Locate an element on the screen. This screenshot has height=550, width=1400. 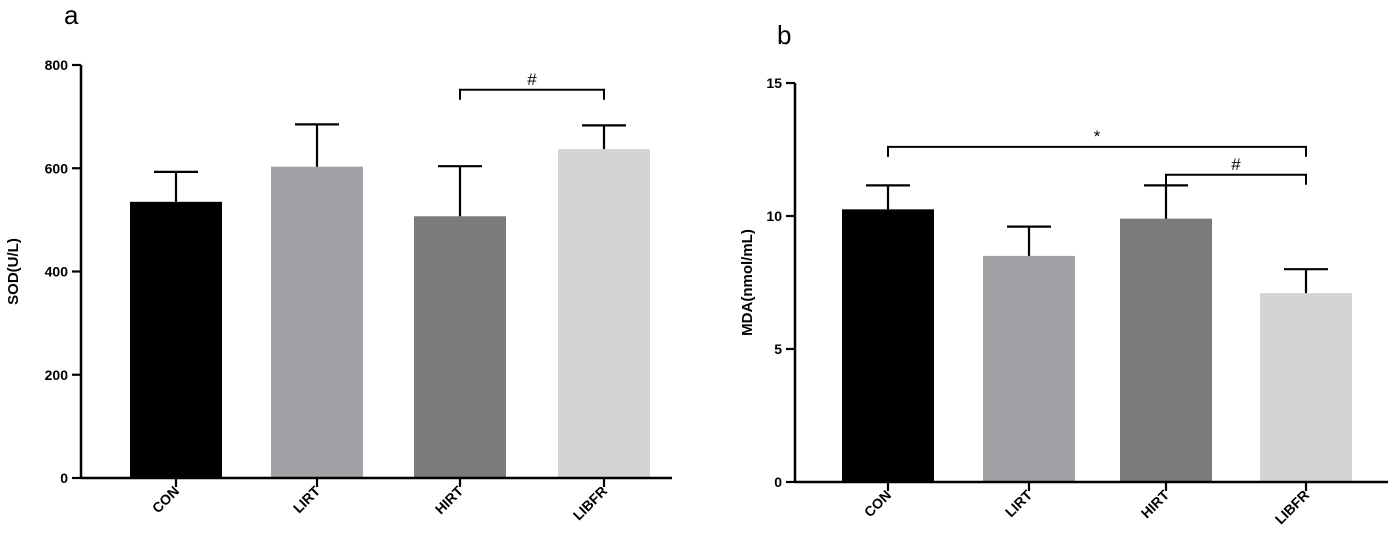
y-tick-label: 400 is located at coordinates (57, 272).